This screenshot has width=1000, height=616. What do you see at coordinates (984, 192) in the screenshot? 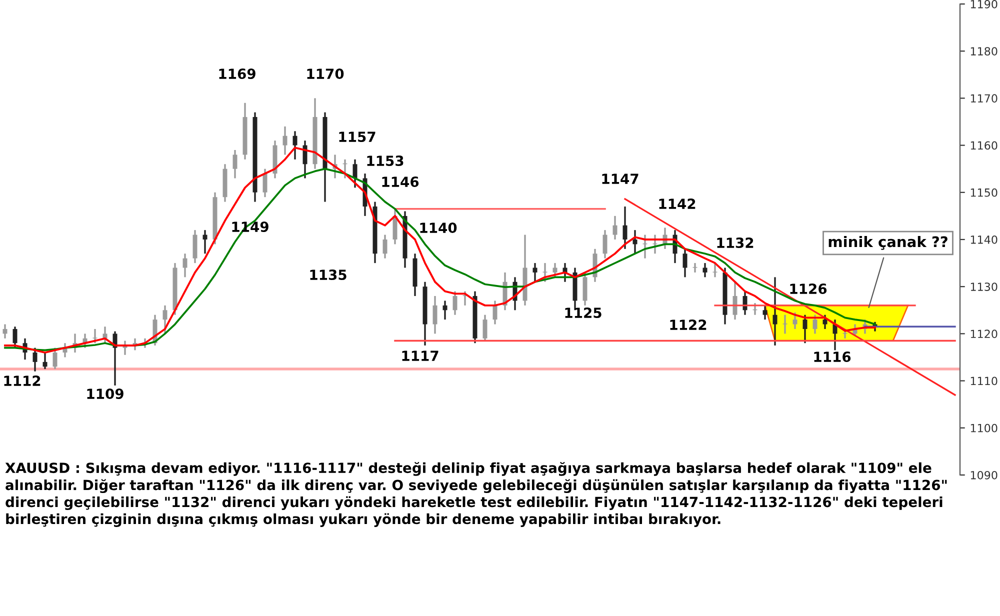
I see `y-tick-label: 1150` at bounding box center [984, 192].